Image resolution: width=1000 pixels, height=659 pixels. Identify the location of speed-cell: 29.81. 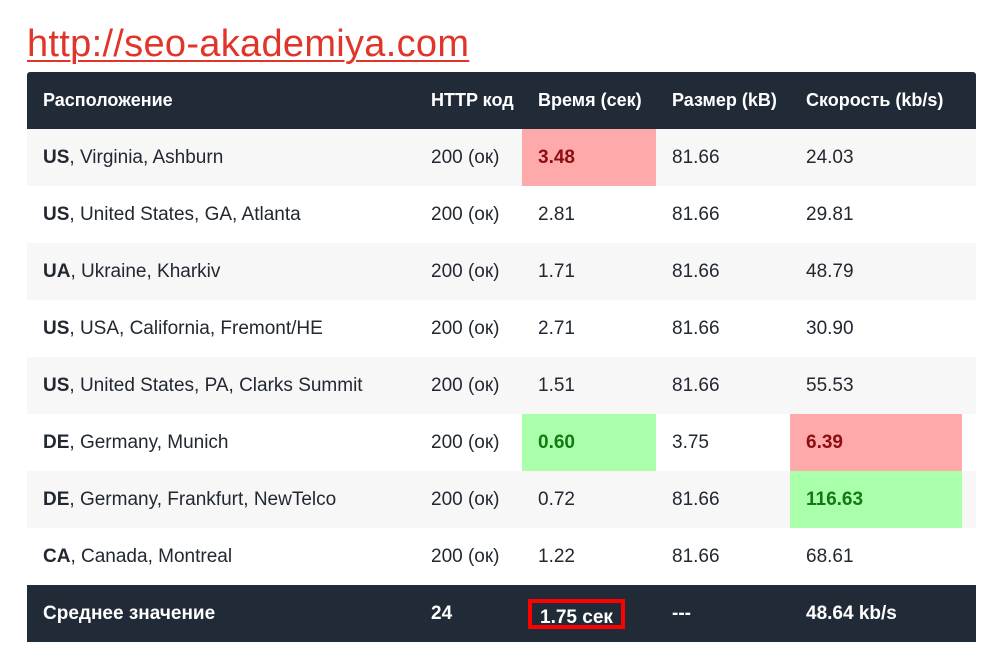
(830, 214).